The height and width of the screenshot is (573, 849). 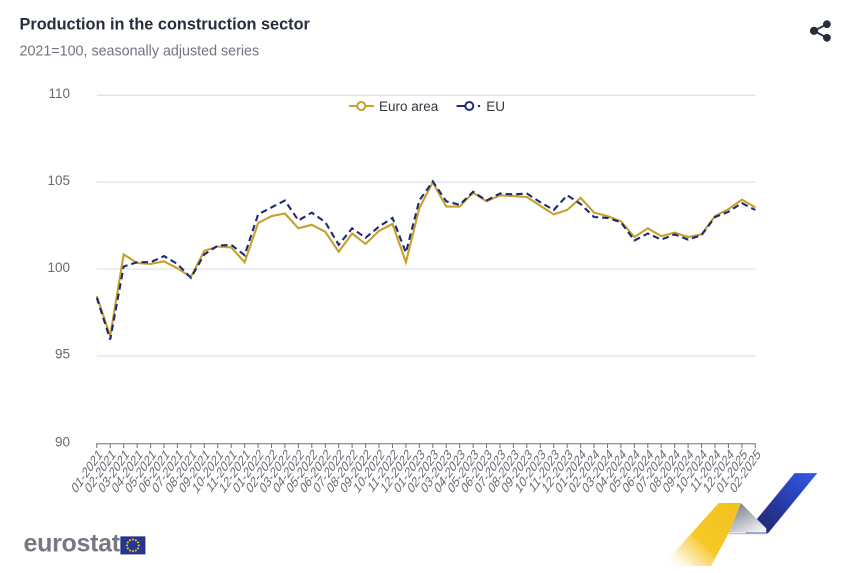 What do you see at coordinates (59, 93) in the screenshot?
I see `svg-text: 110` at bounding box center [59, 93].